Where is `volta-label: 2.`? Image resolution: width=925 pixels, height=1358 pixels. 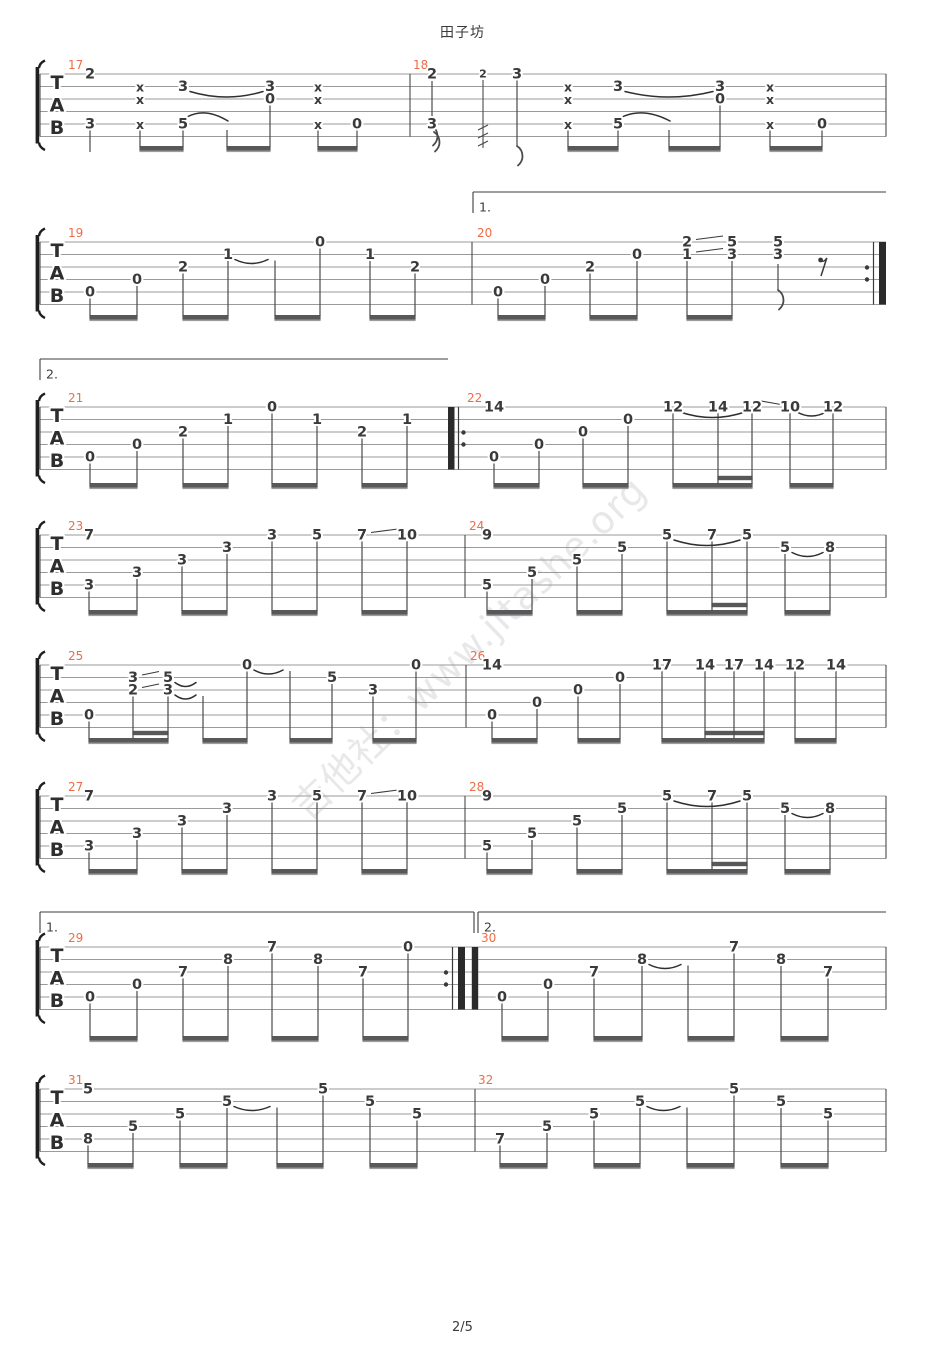 volta-label: 2. is located at coordinates (490, 927).